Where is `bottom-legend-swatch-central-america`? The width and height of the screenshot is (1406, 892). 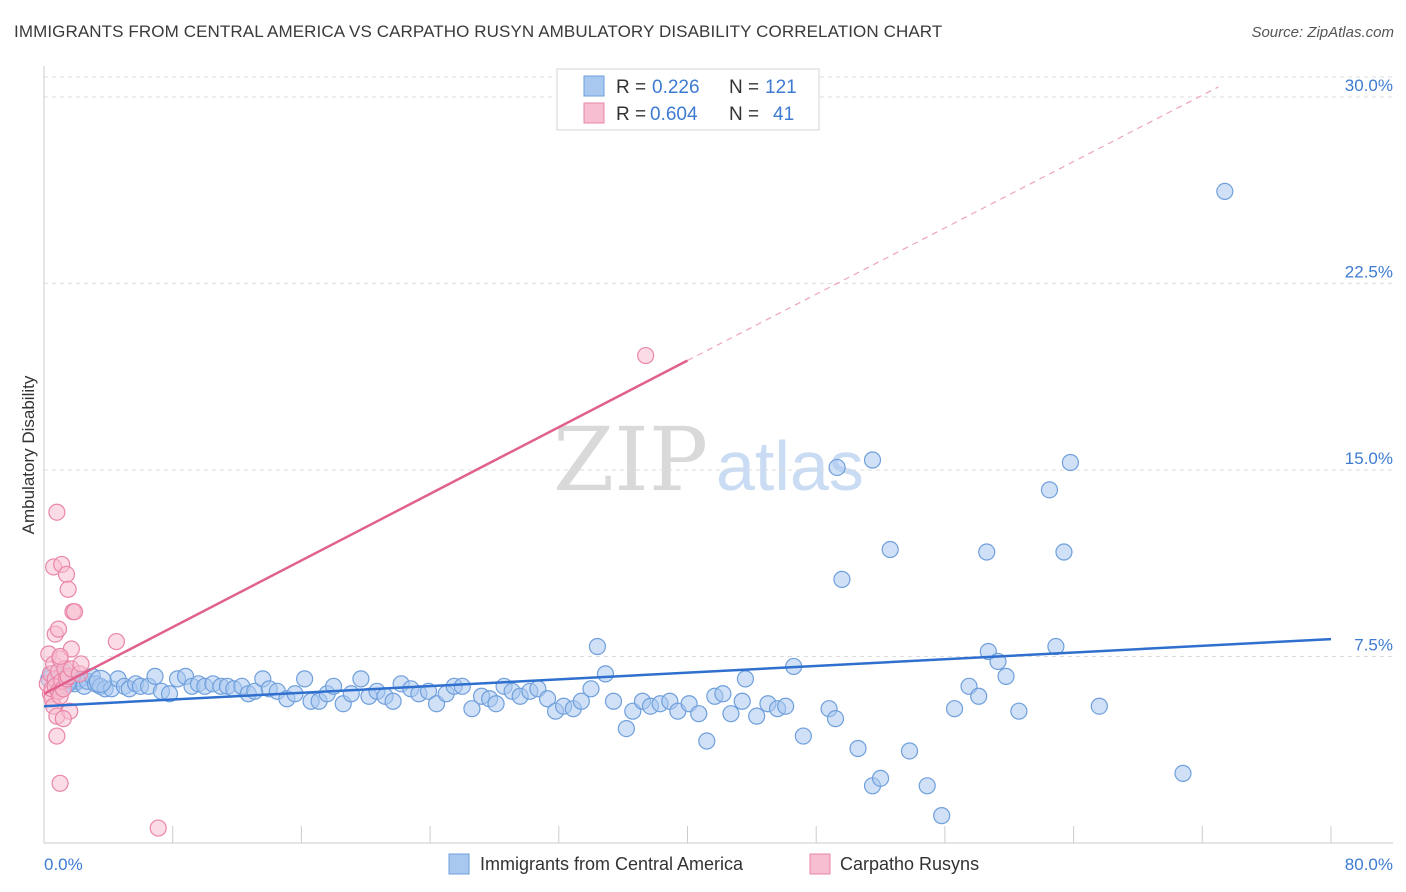 bottom-legend-swatch-central-america is located at coordinates (459, 864).